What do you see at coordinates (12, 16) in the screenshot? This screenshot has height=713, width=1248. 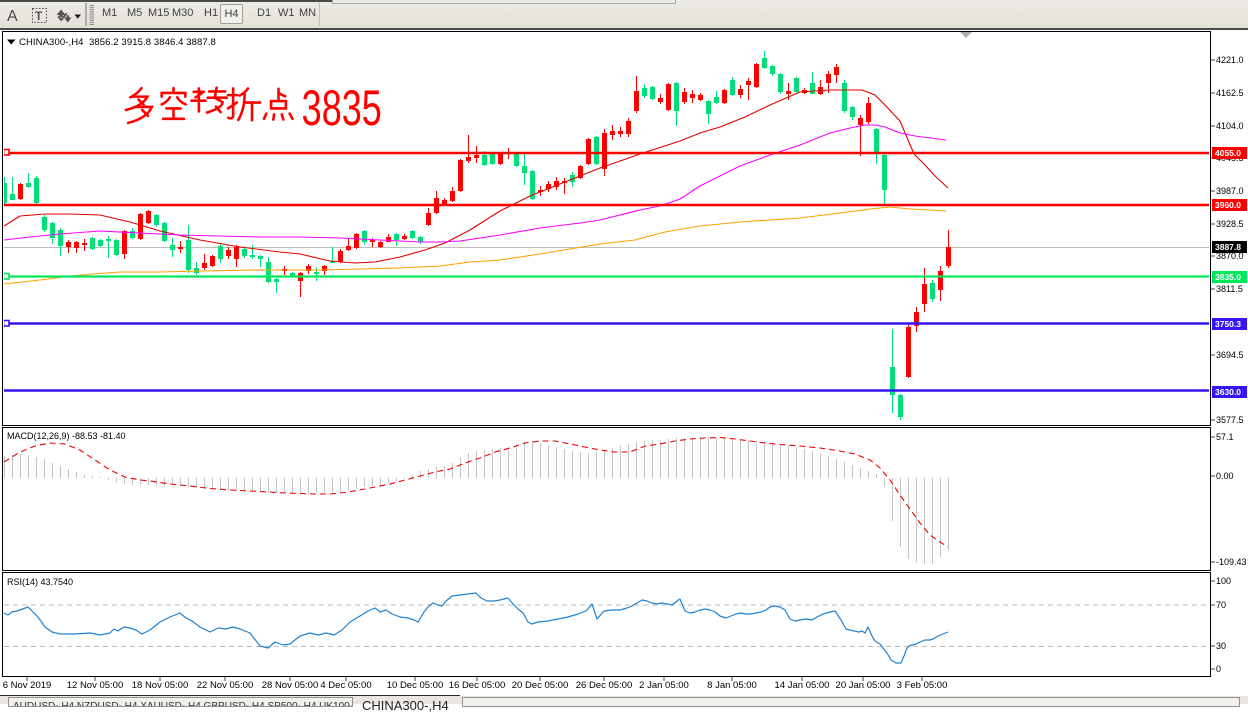 I see `svg-text: A` at bounding box center [12, 16].